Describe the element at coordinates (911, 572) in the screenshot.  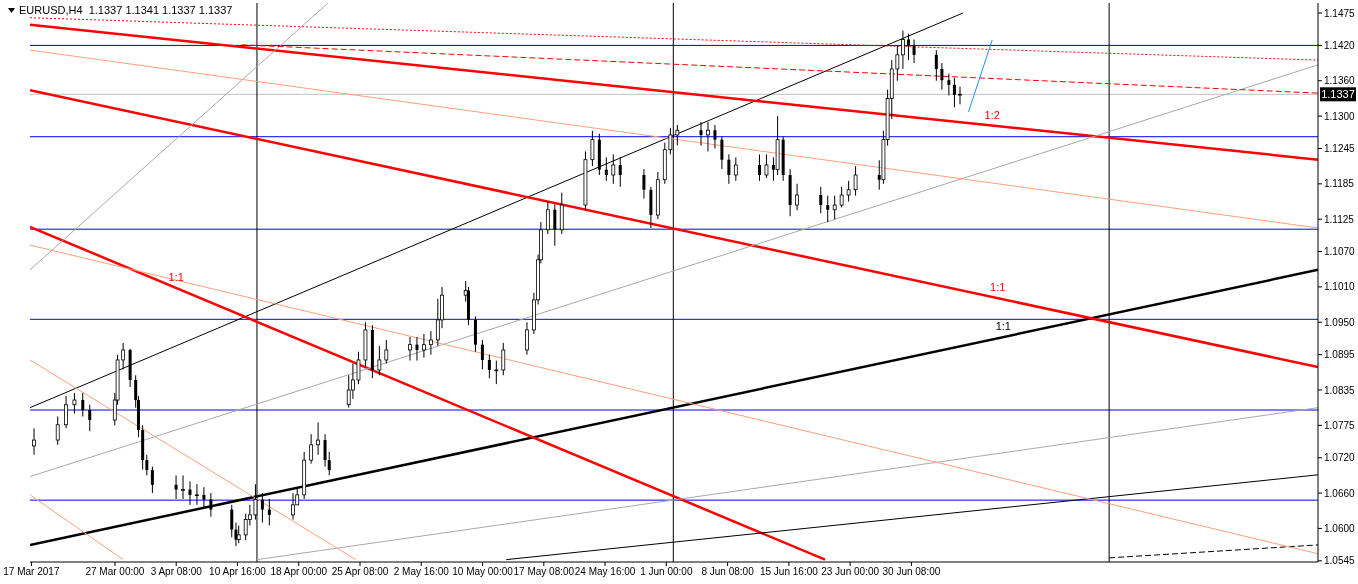
I see `x-tick-label: 30 Jun 08:00` at that location.